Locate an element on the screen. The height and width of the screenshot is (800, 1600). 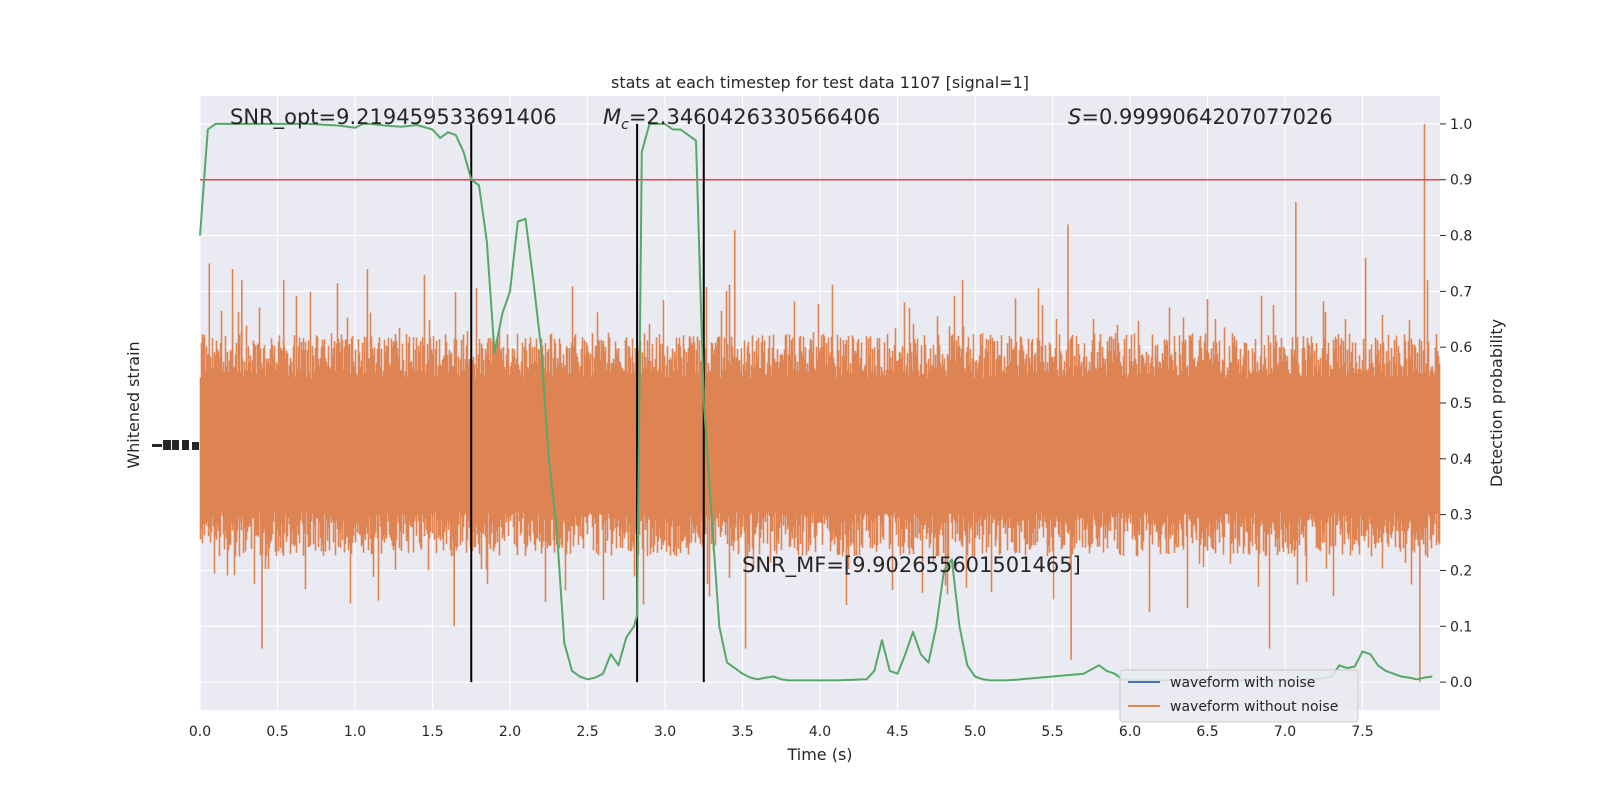
x-tick-label: 6.5 is located at coordinates (1207, 732).